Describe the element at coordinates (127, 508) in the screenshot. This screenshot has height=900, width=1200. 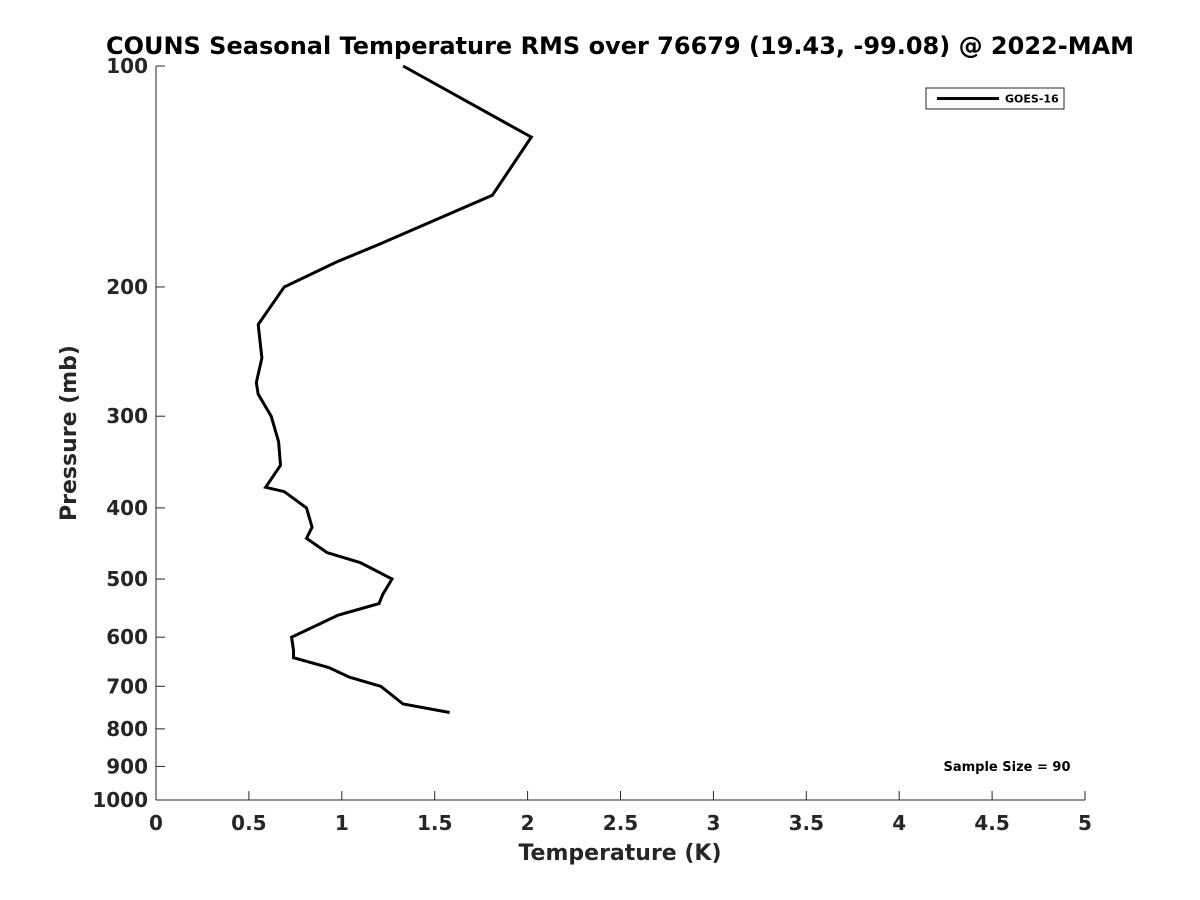
I see `y-tick-label: 400` at that location.